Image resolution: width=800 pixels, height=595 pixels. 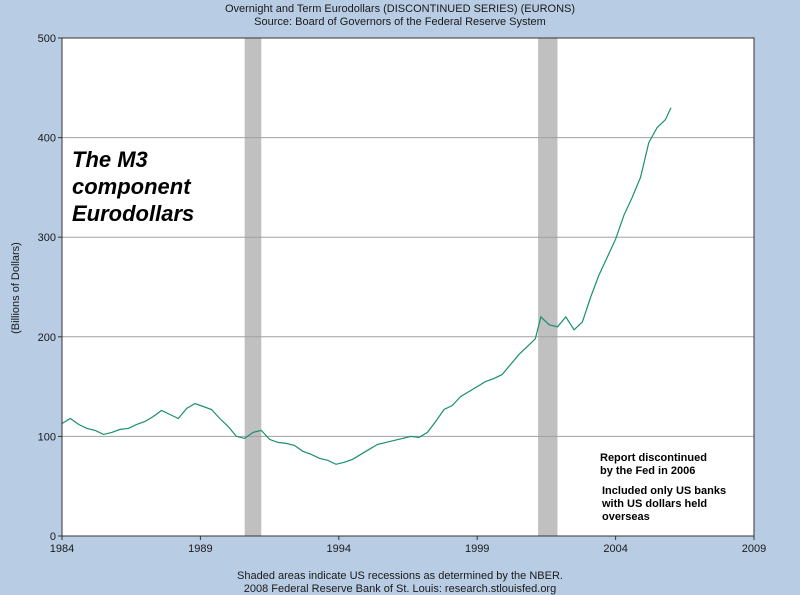 I want to click on x-axis-ticks: 1984 1989 1994 1999 2004 2009, so click(x=408, y=545).